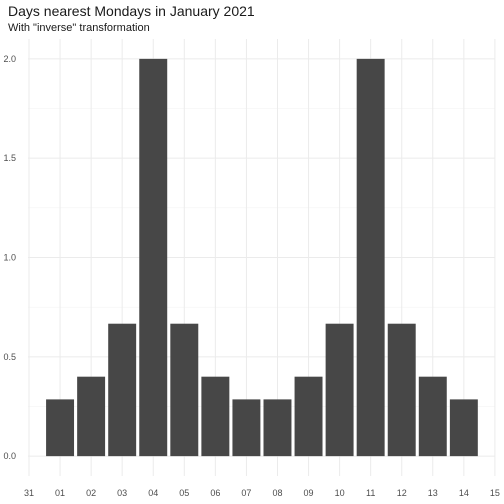 The height and width of the screenshot is (504, 504). I want to click on x-tick-label: 11, so click(370, 493).